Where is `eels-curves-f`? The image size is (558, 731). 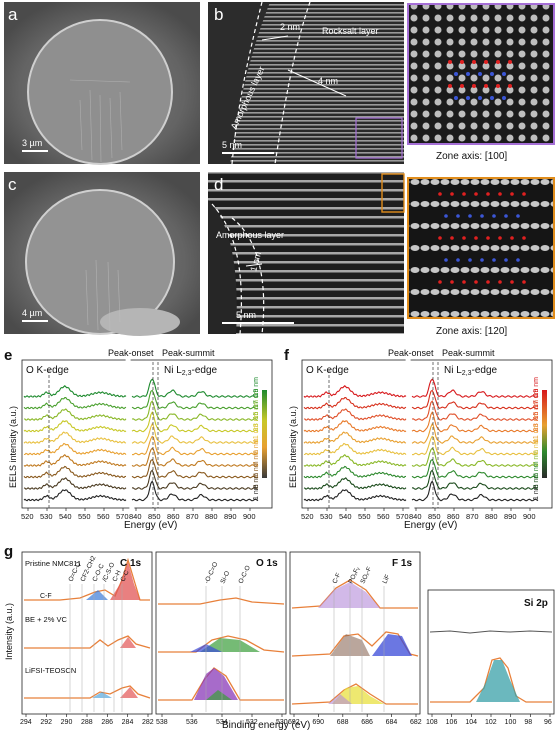
eels-curves-f is located at coordinates (421, 440).